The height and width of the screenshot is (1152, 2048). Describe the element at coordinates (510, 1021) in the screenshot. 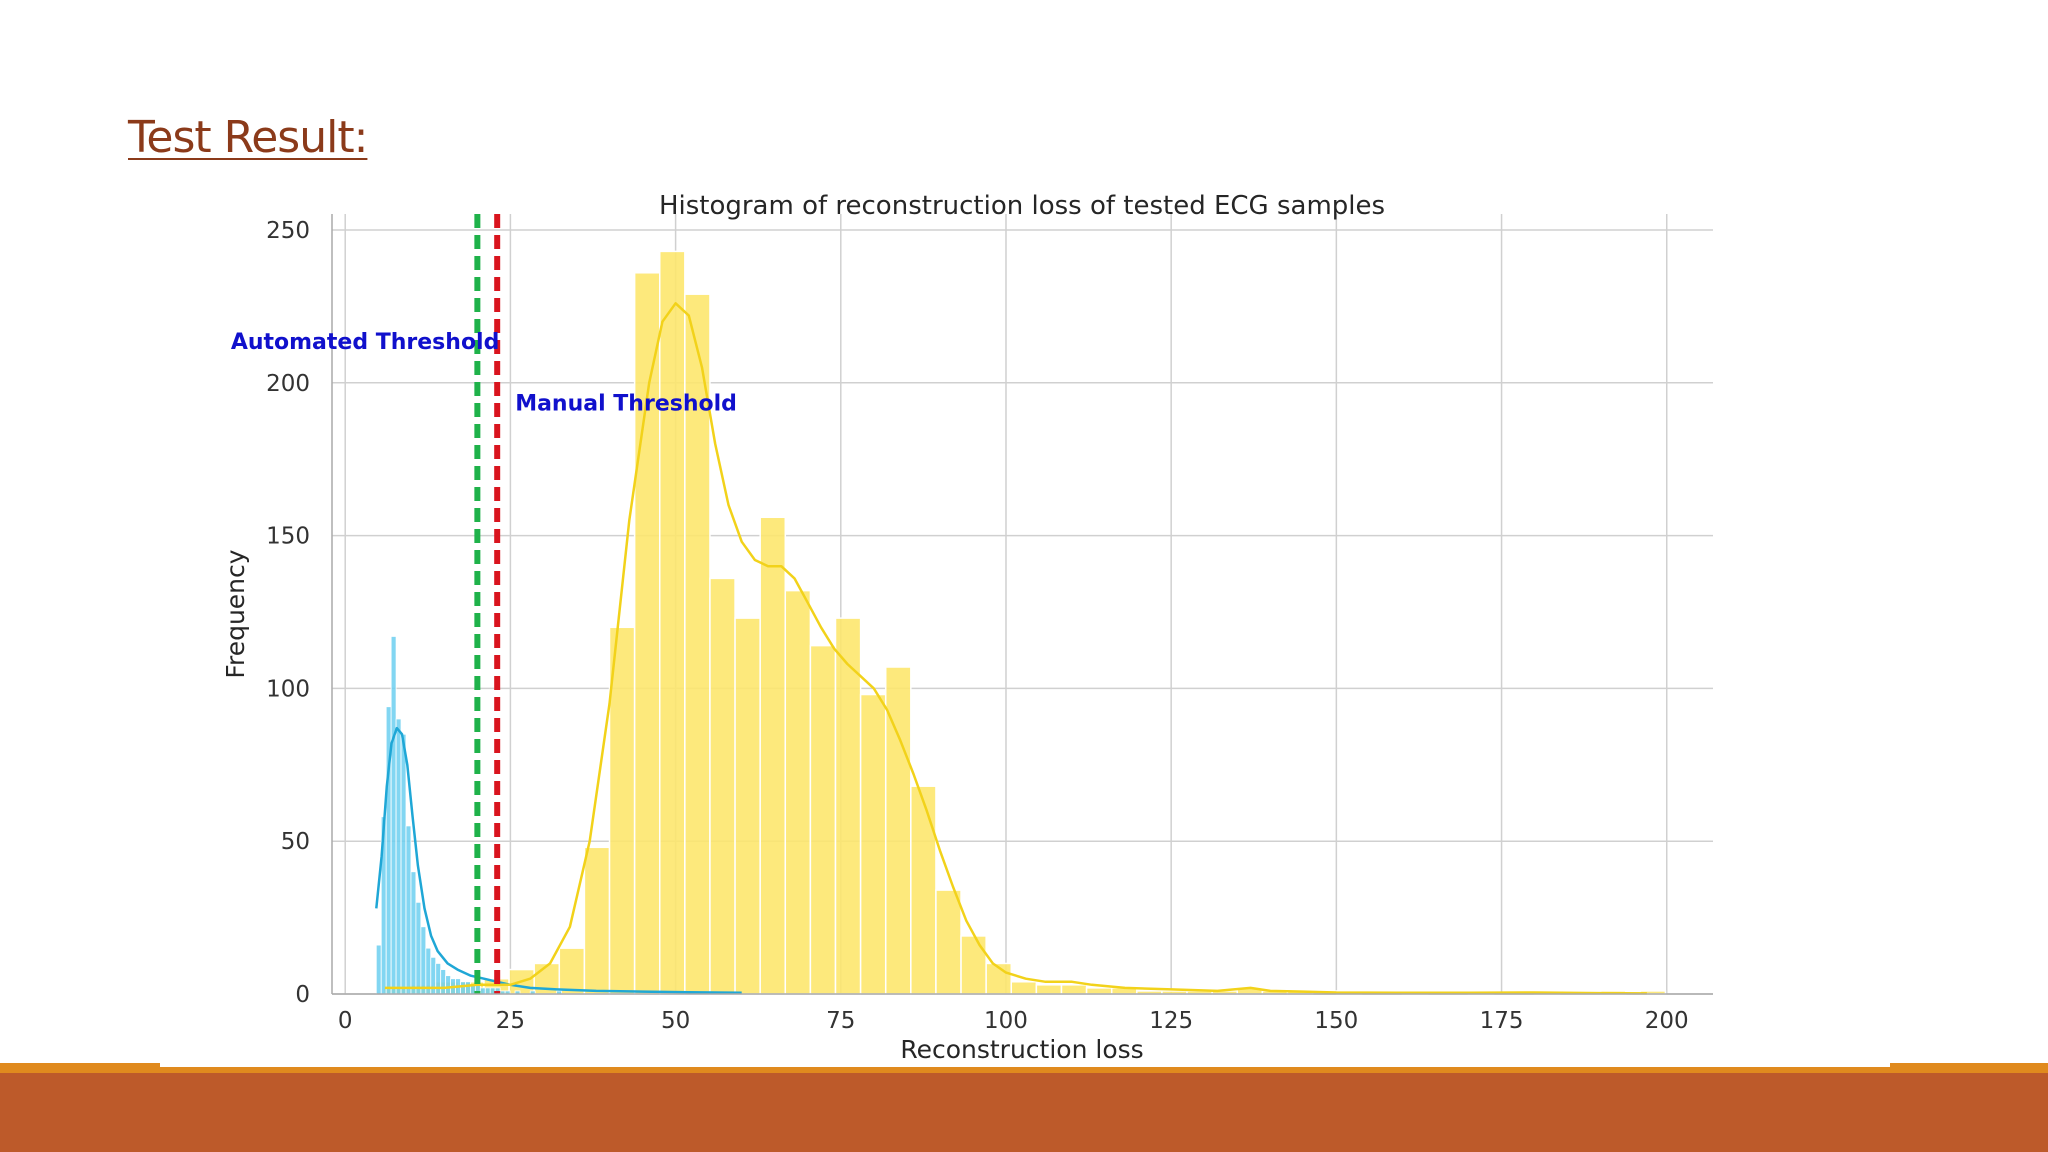

I see `x-tick-label: 25` at that location.